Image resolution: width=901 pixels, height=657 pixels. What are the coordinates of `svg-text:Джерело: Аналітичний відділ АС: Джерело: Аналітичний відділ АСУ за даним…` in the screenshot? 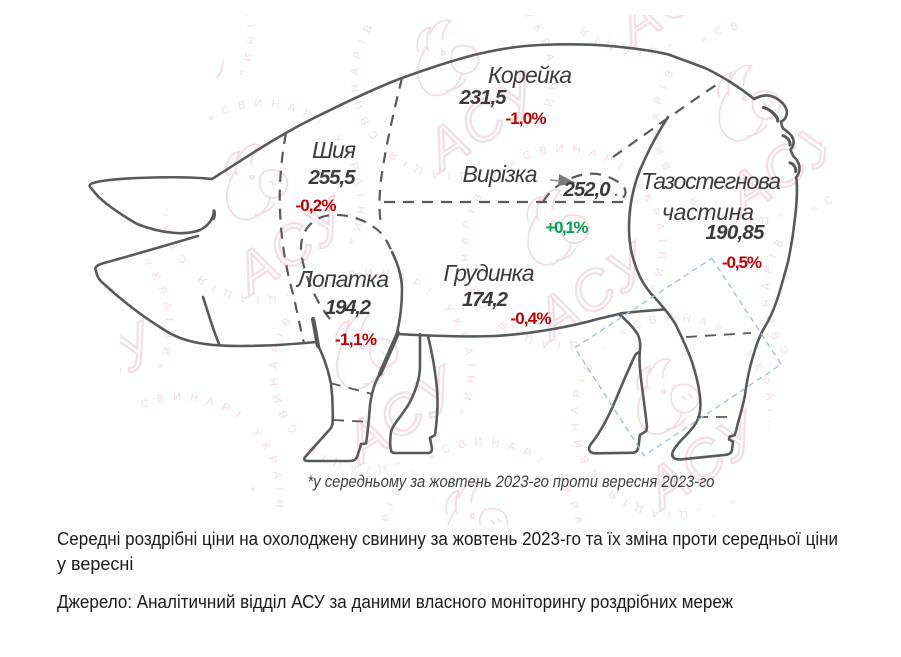 It's located at (395, 602).